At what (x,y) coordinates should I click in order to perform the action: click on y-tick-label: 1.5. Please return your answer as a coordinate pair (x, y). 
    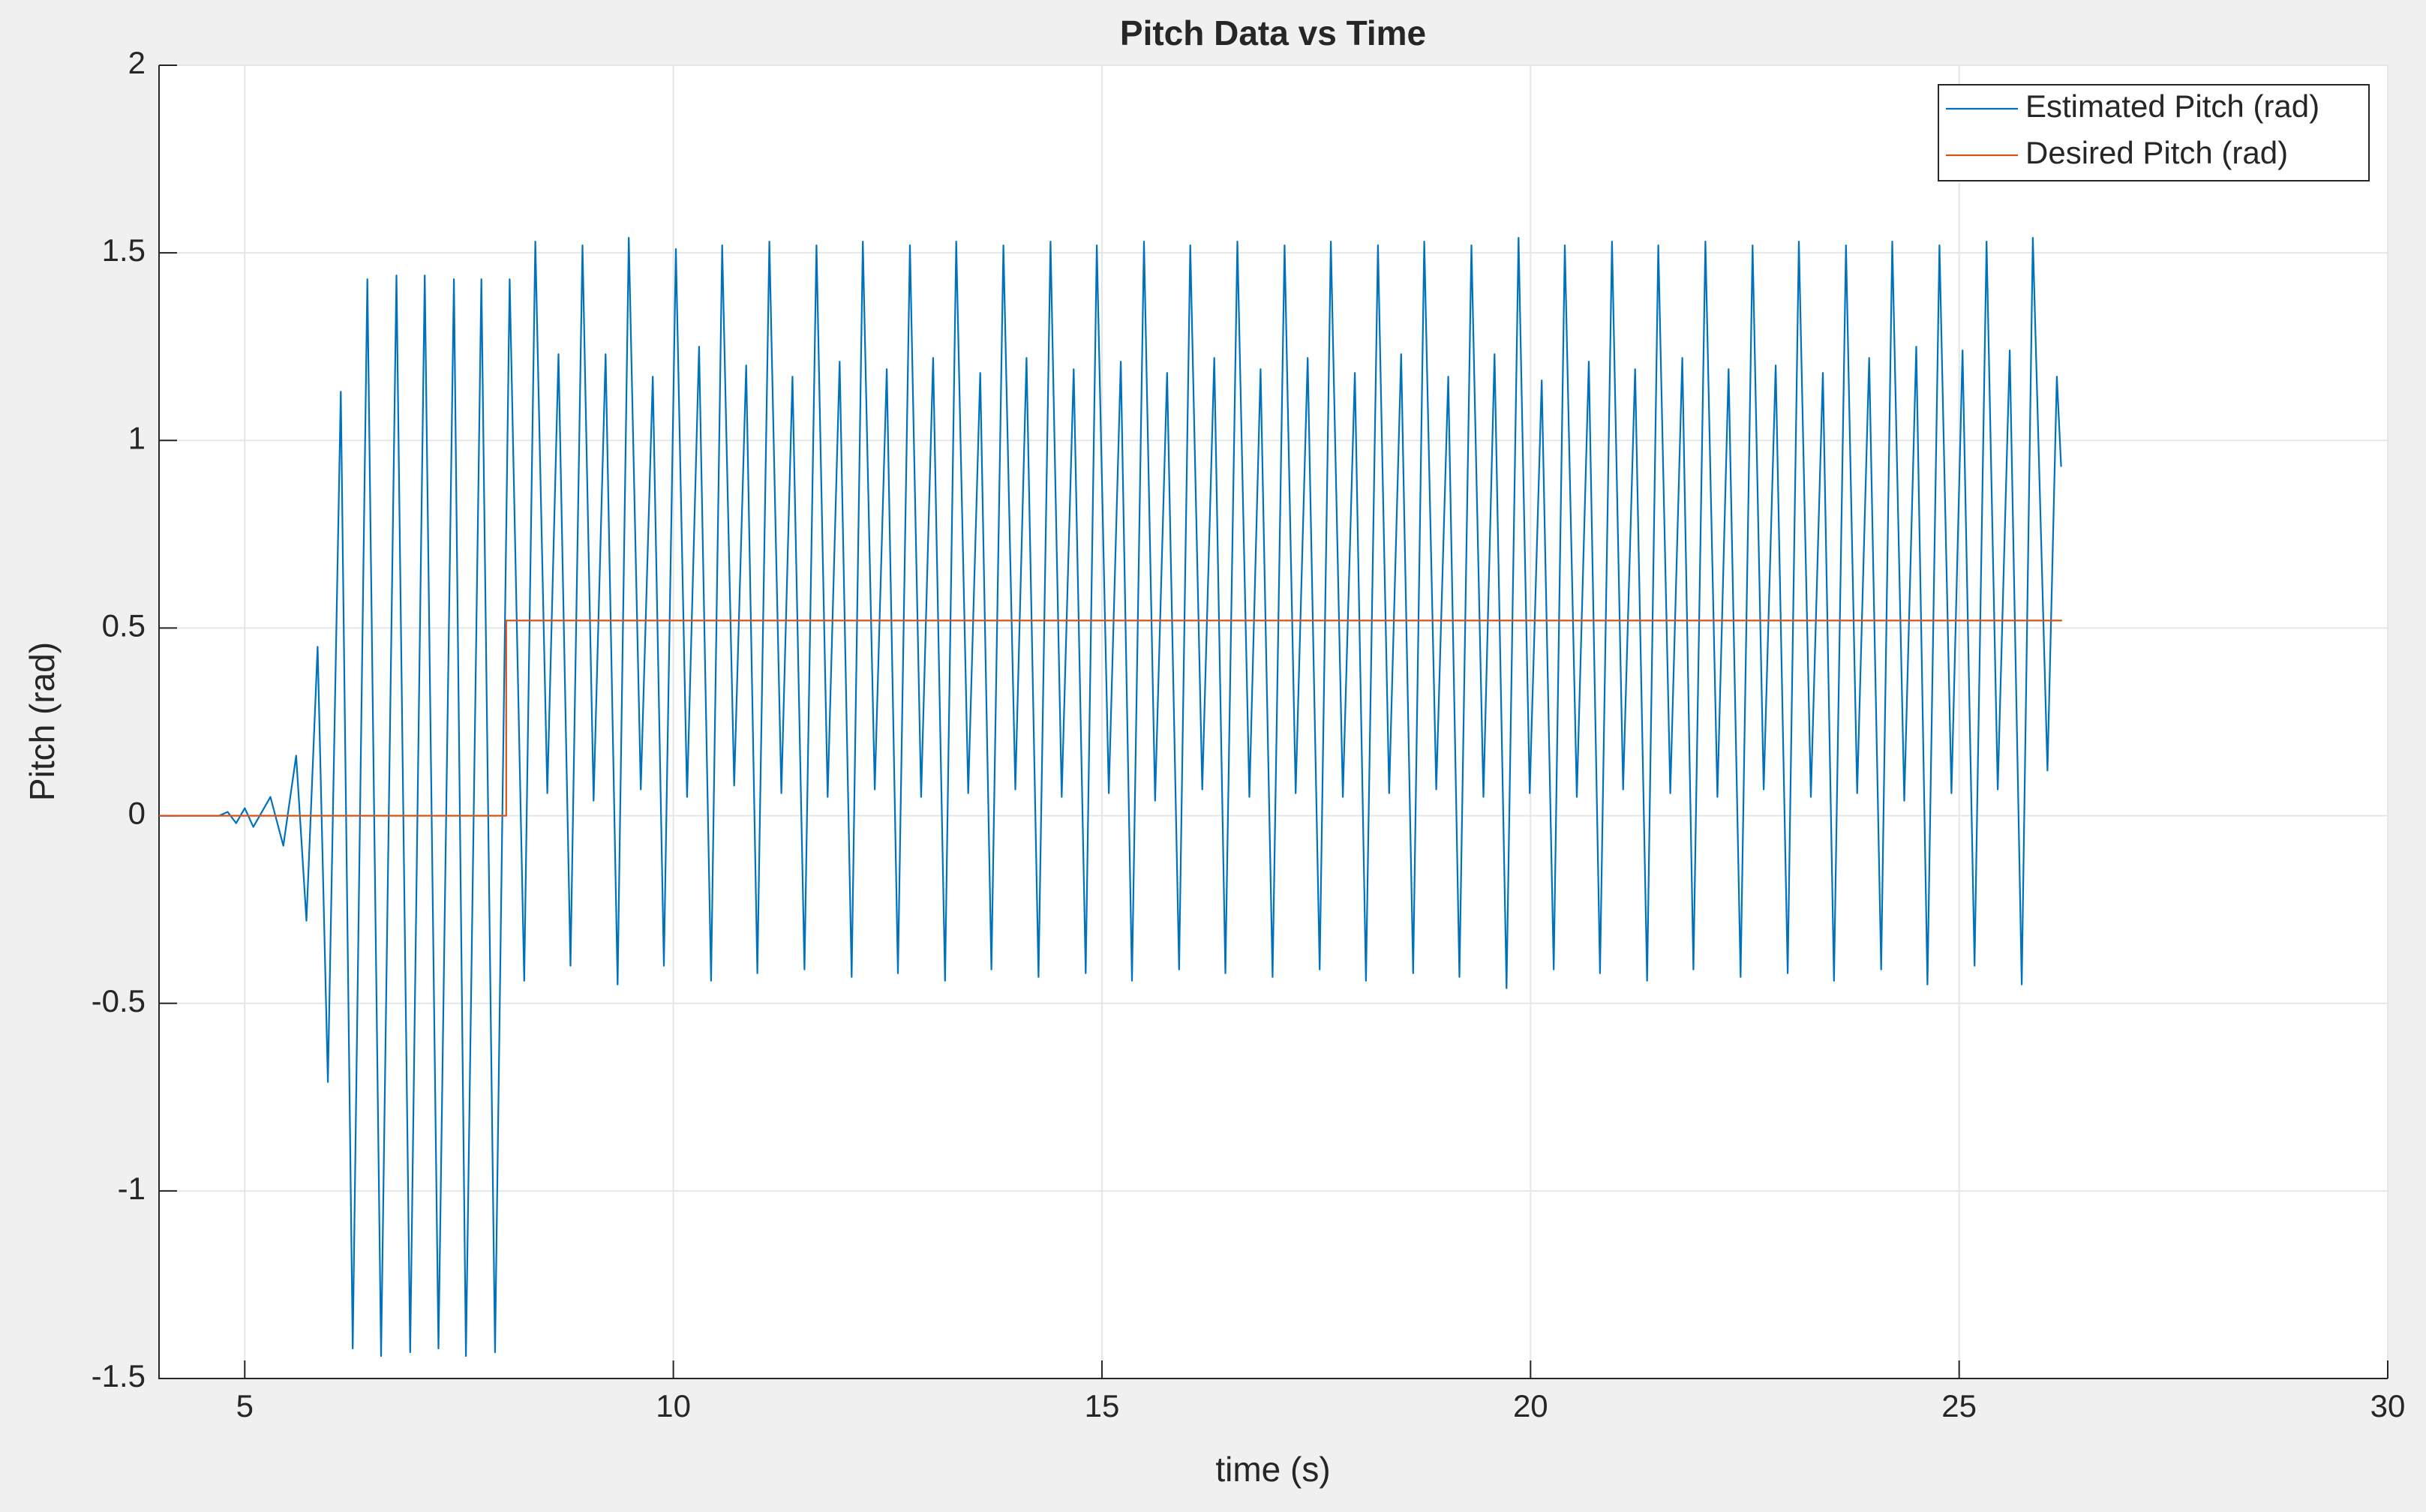
    Looking at the image, I should click on (124, 250).